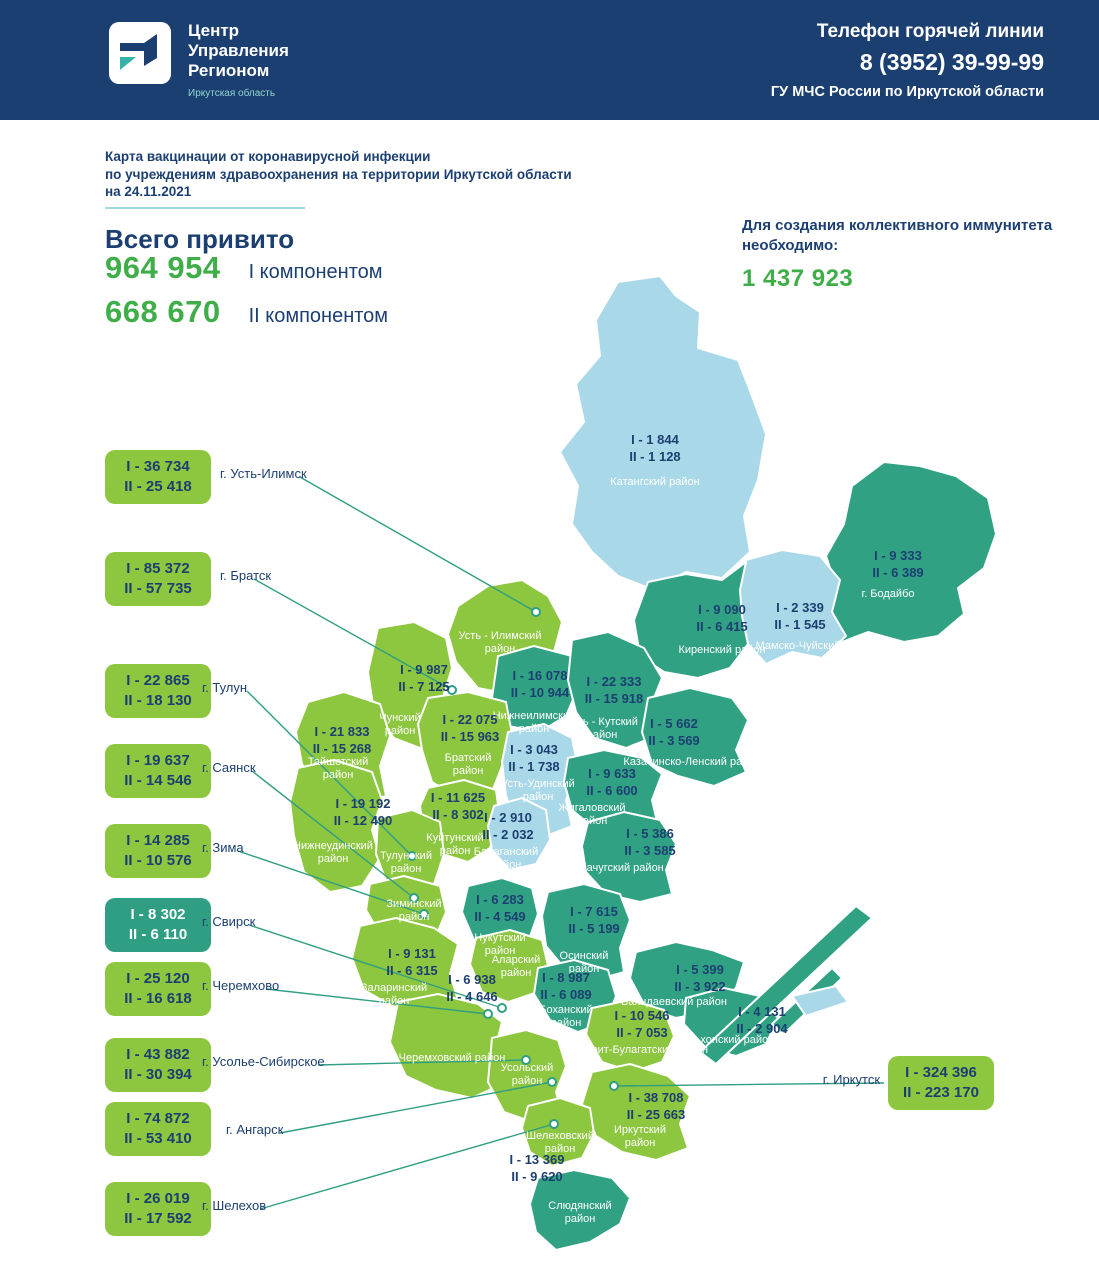 The width and height of the screenshot is (1099, 1280). What do you see at coordinates (223, 847) in the screenshot?
I see `callout-city-zima: г. Зима` at bounding box center [223, 847].